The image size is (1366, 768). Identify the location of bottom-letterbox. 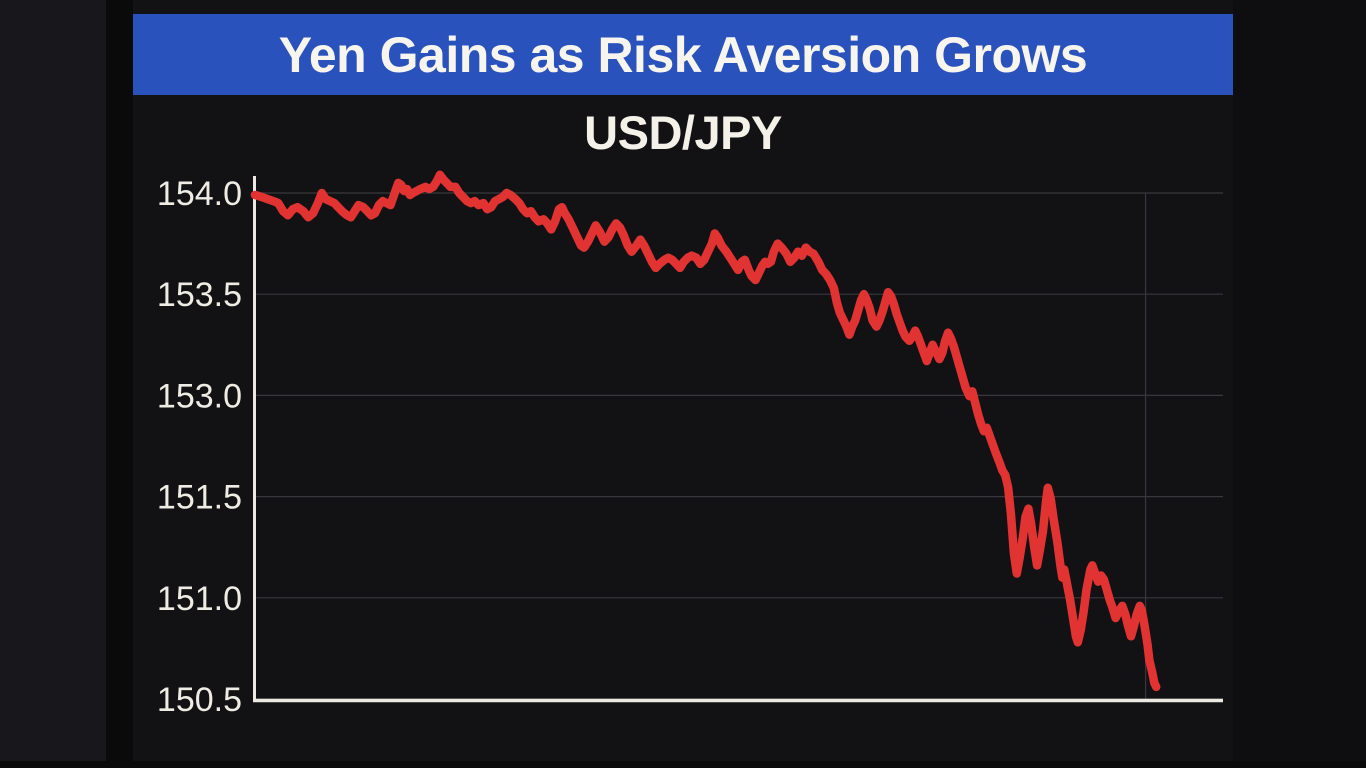
(683, 764).